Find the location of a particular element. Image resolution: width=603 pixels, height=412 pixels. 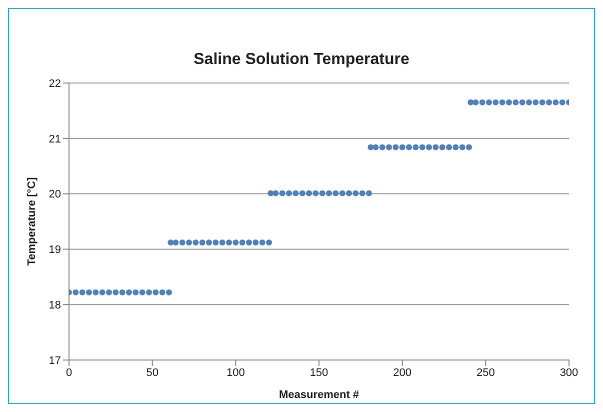

x-tick-label: 0 is located at coordinates (69, 372).